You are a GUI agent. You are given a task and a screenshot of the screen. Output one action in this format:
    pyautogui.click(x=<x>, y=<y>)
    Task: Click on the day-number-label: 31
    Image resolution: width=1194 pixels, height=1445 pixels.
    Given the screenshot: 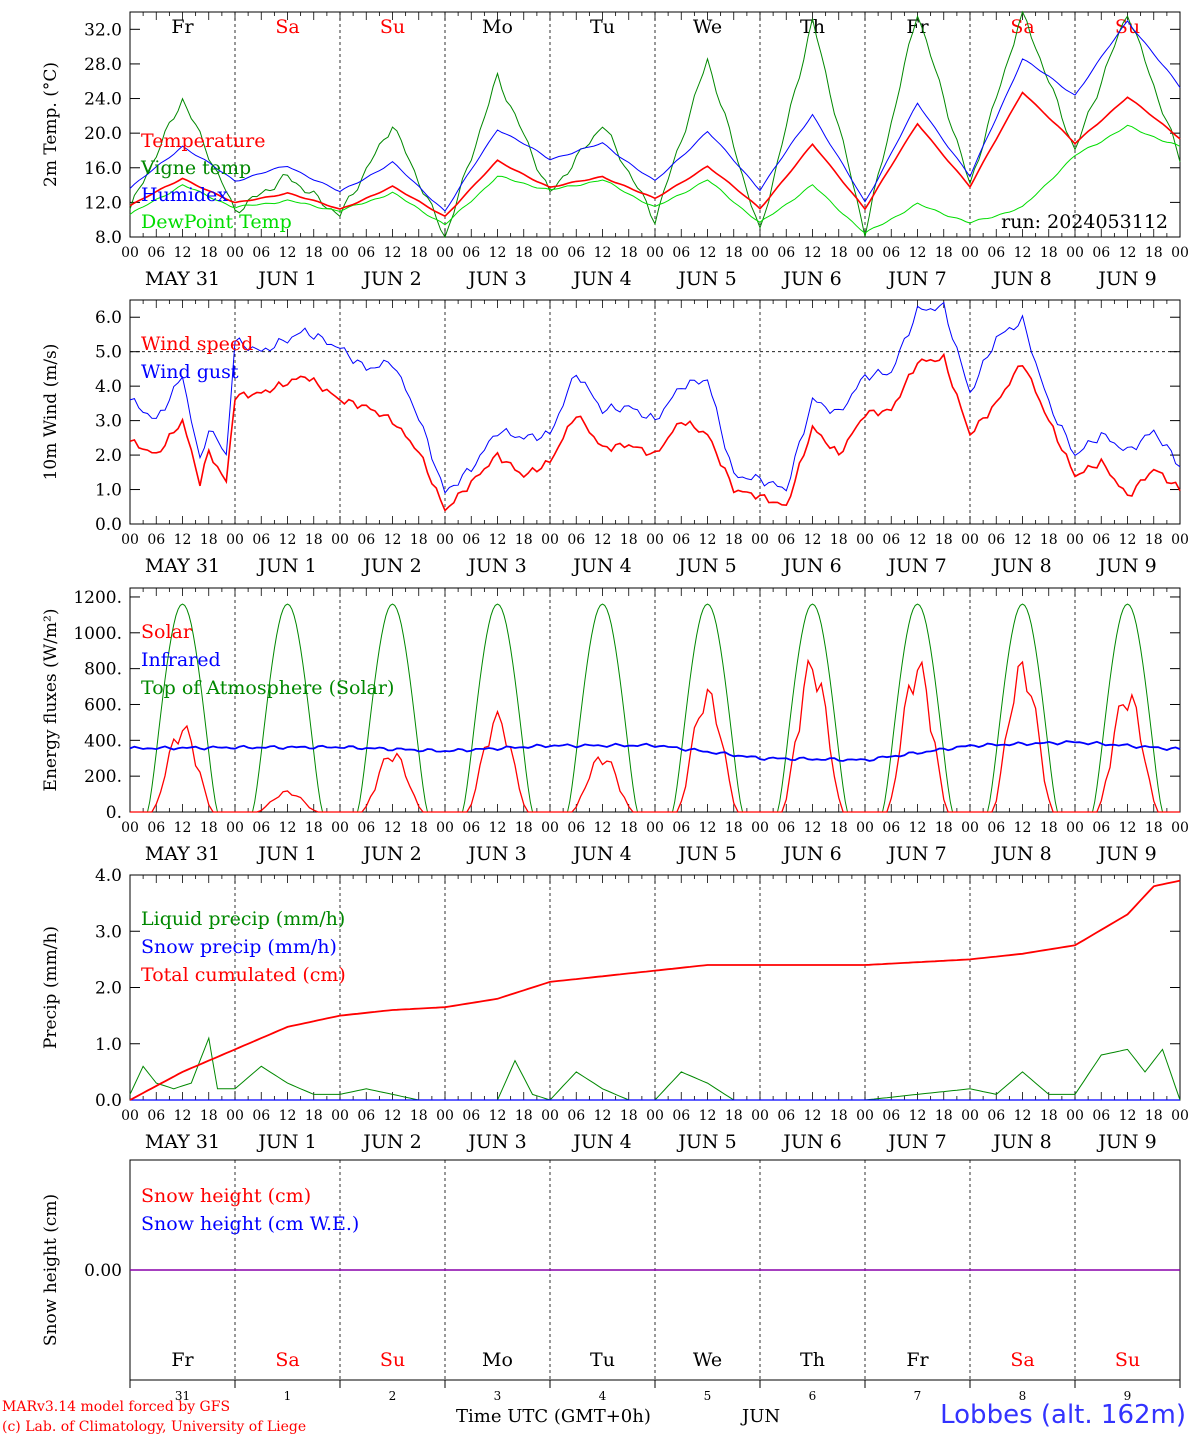 What is the action you would take?
    pyautogui.click(x=182, y=1396)
    